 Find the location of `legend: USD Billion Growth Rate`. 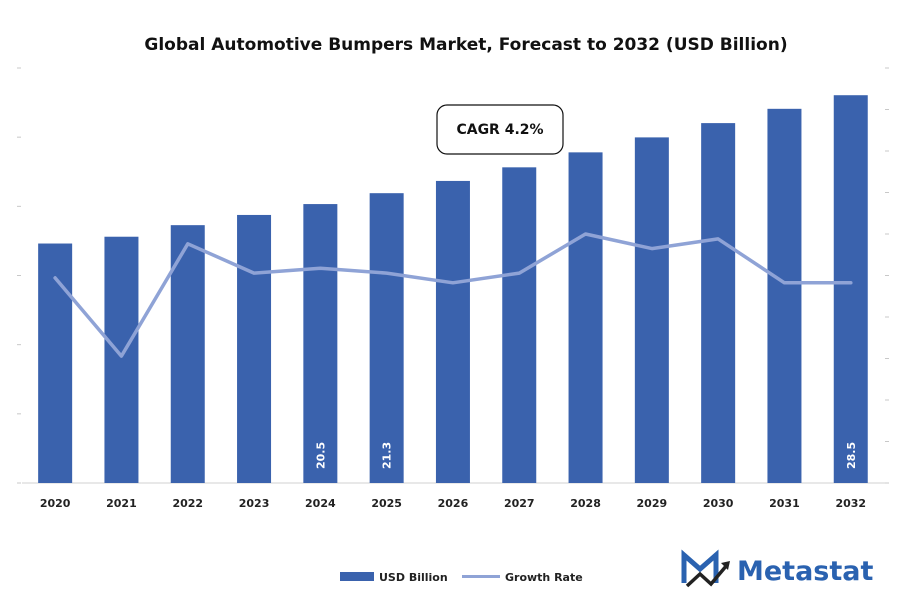

legend: USD Billion Growth Rate is located at coordinates (461, 577).